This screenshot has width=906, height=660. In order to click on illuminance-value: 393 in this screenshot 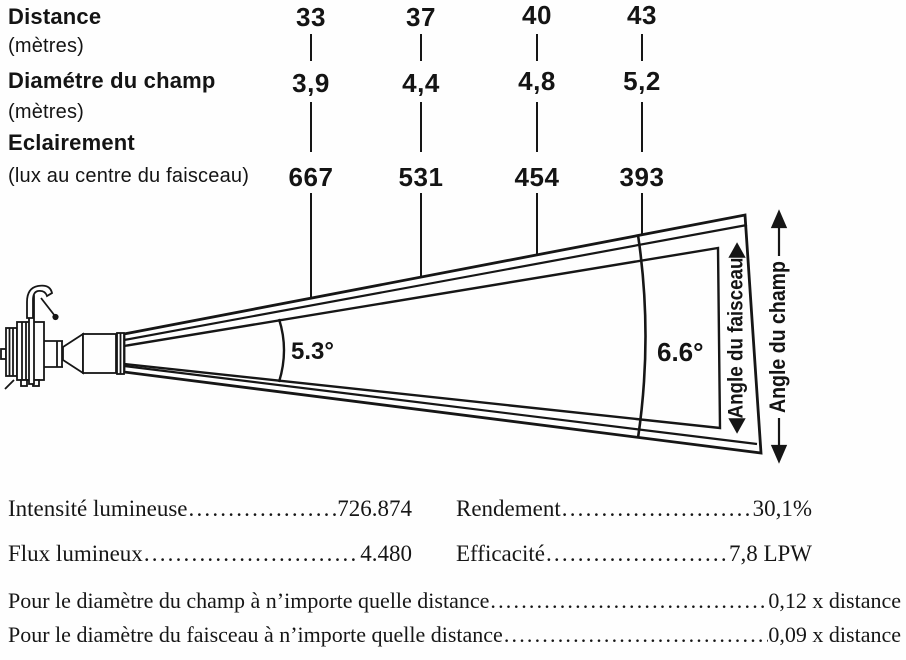, I will do `click(642, 177)`.